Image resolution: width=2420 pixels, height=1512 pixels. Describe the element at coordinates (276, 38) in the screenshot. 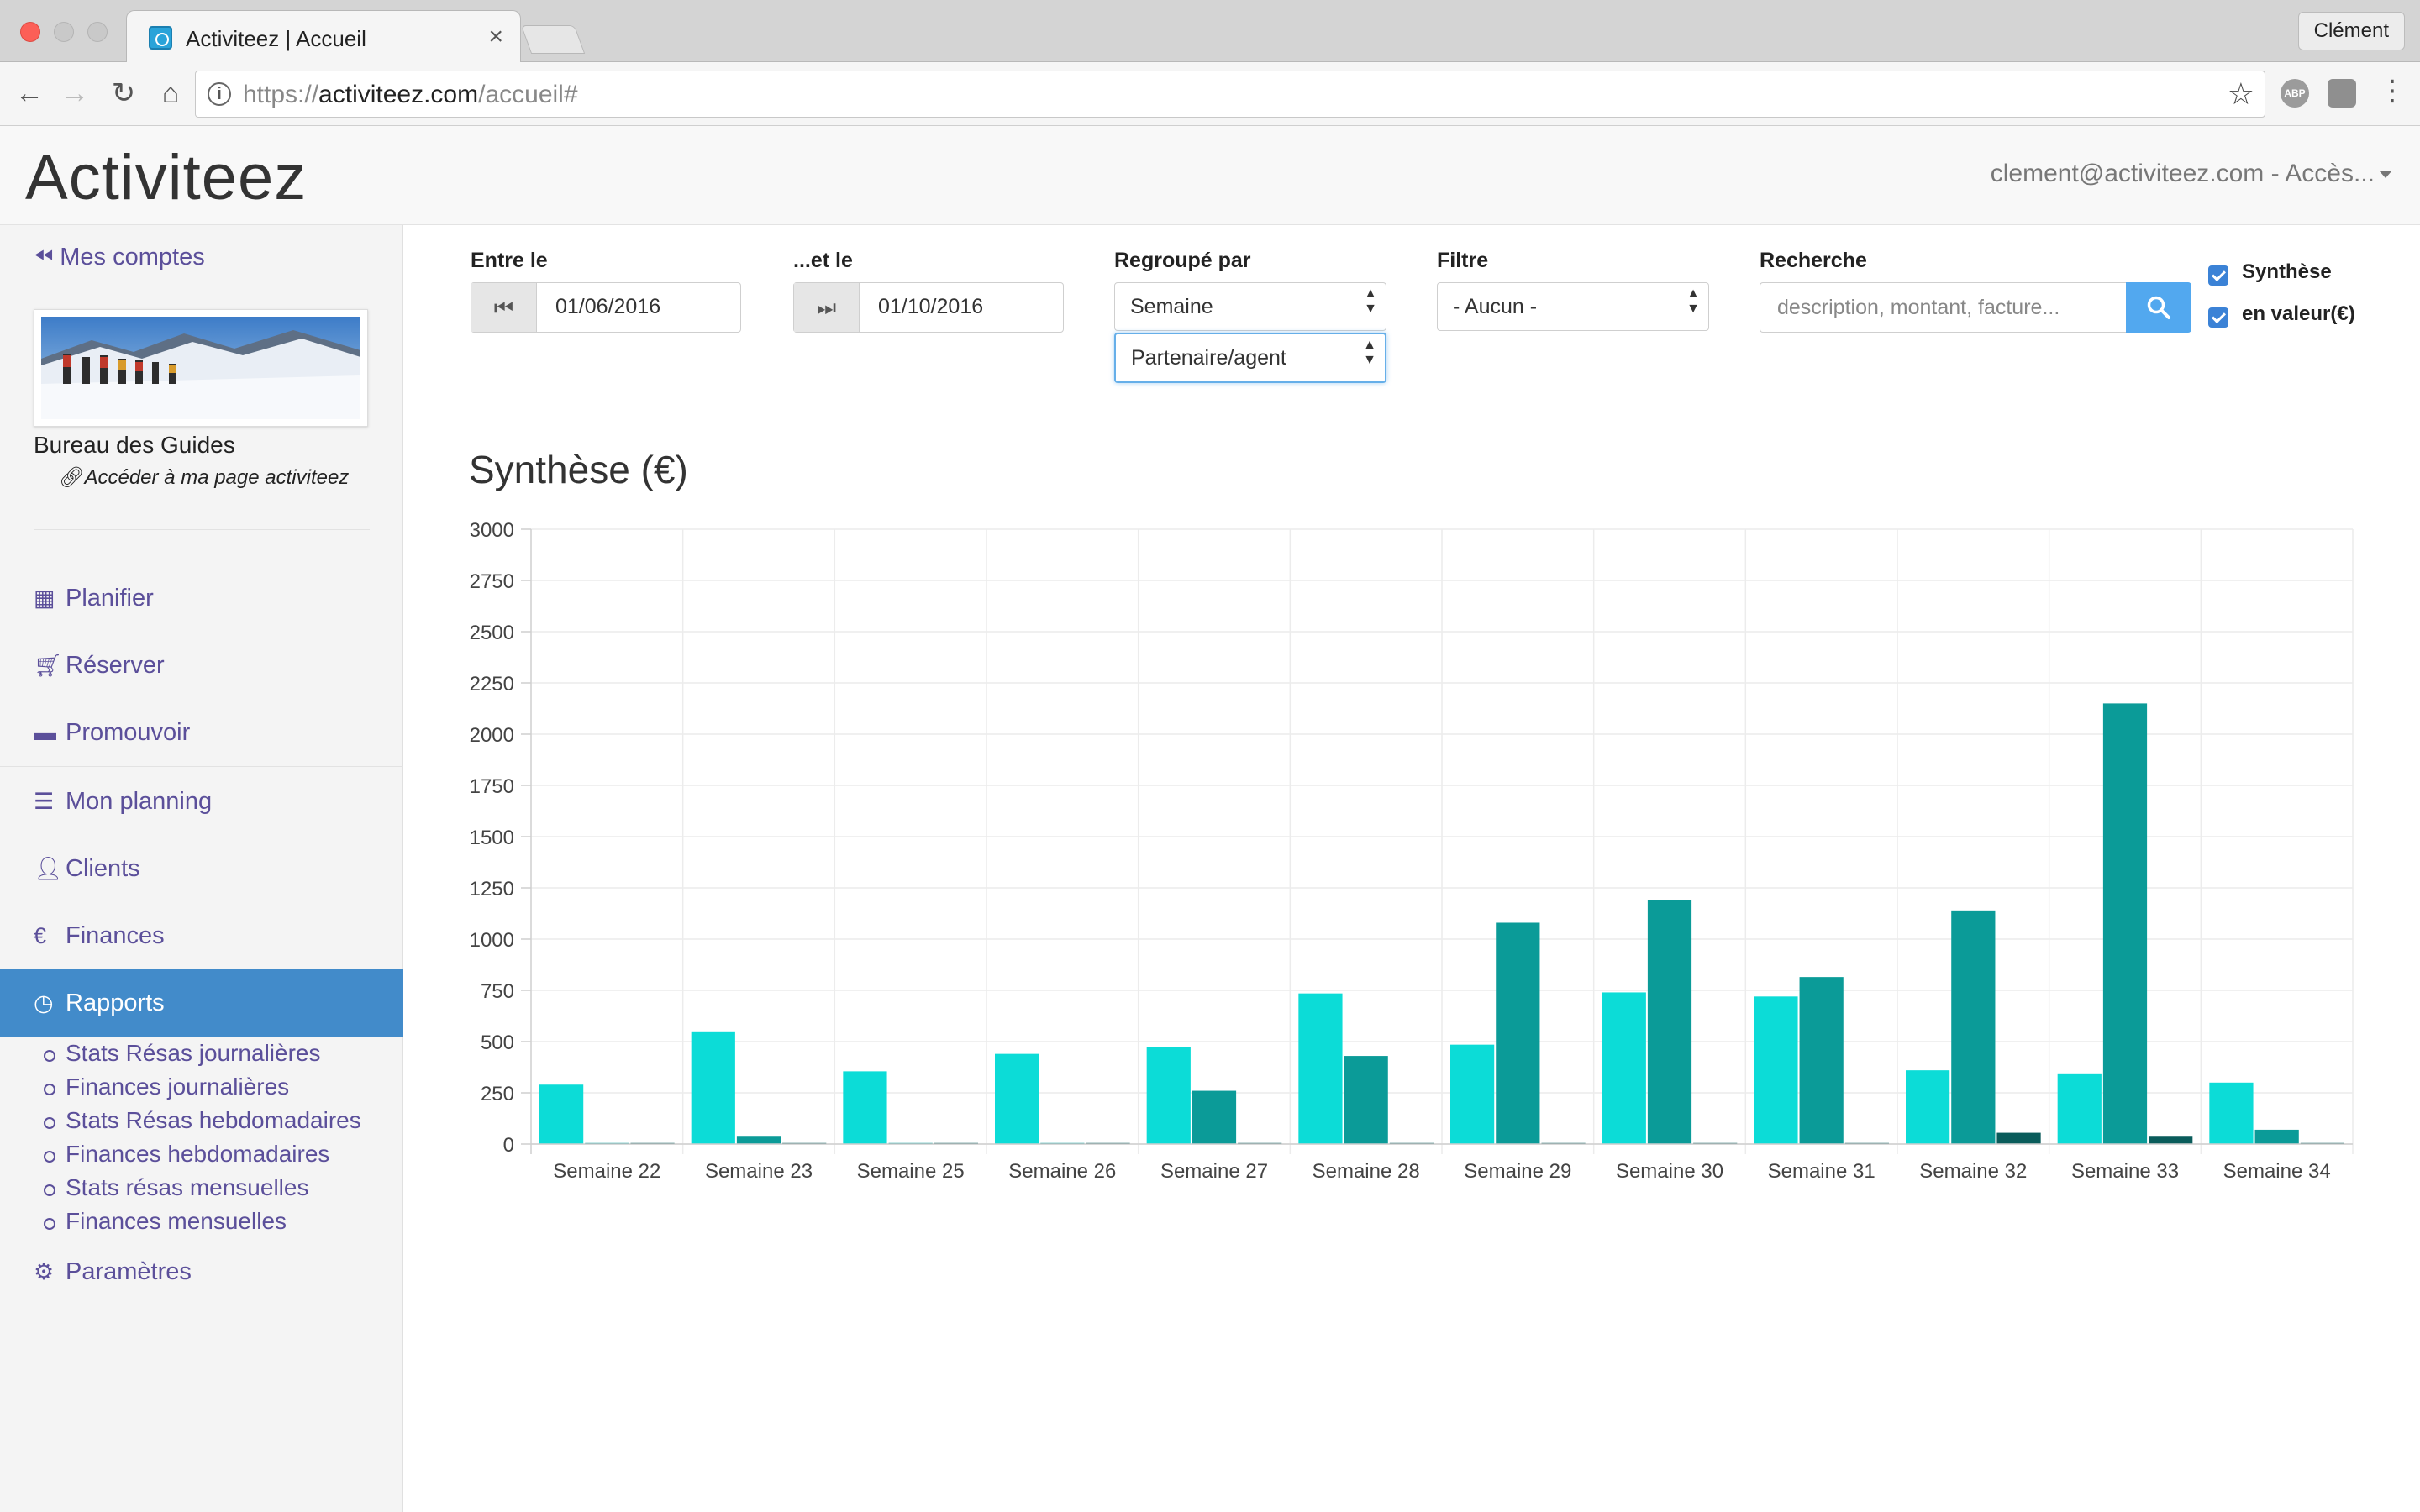

I see `tab-title: Activiteez | Accueil` at that location.